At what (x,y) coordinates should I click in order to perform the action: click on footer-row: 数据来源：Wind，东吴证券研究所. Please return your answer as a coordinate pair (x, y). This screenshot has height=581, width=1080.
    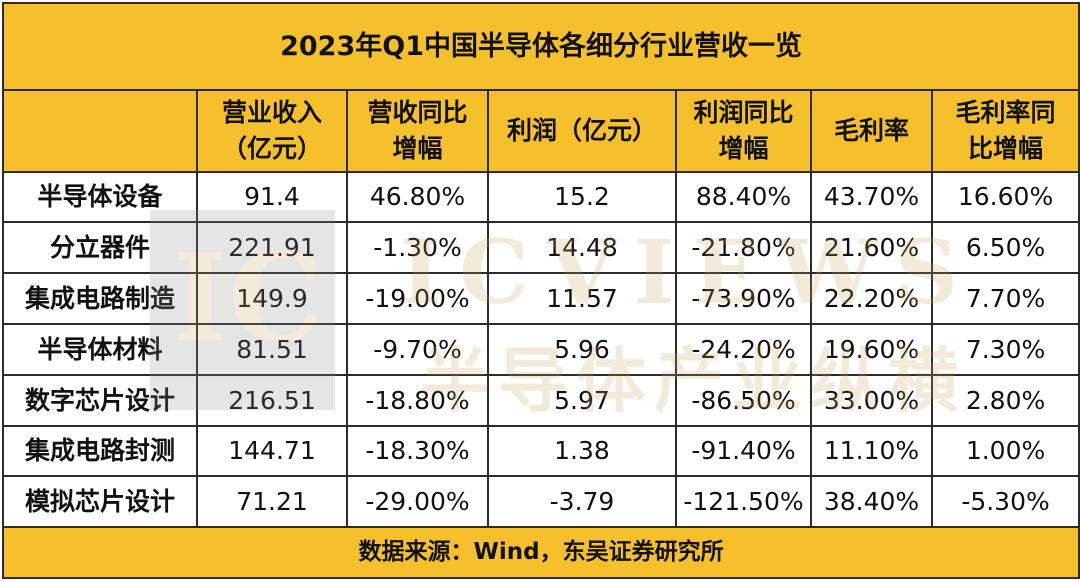
    Looking at the image, I should click on (540, 552).